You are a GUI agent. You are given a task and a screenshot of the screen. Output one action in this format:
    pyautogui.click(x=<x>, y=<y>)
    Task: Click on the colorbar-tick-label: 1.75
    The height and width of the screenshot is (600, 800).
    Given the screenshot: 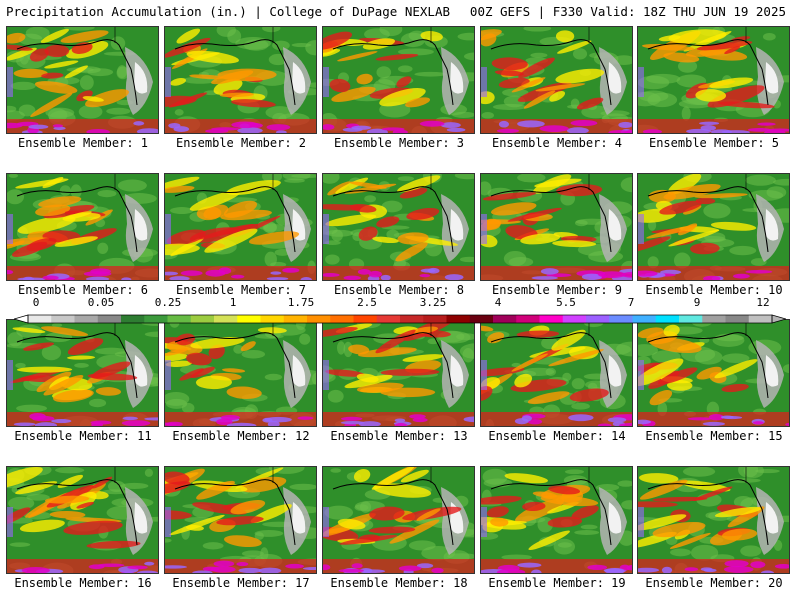 What is the action you would take?
    pyautogui.click(x=301, y=302)
    